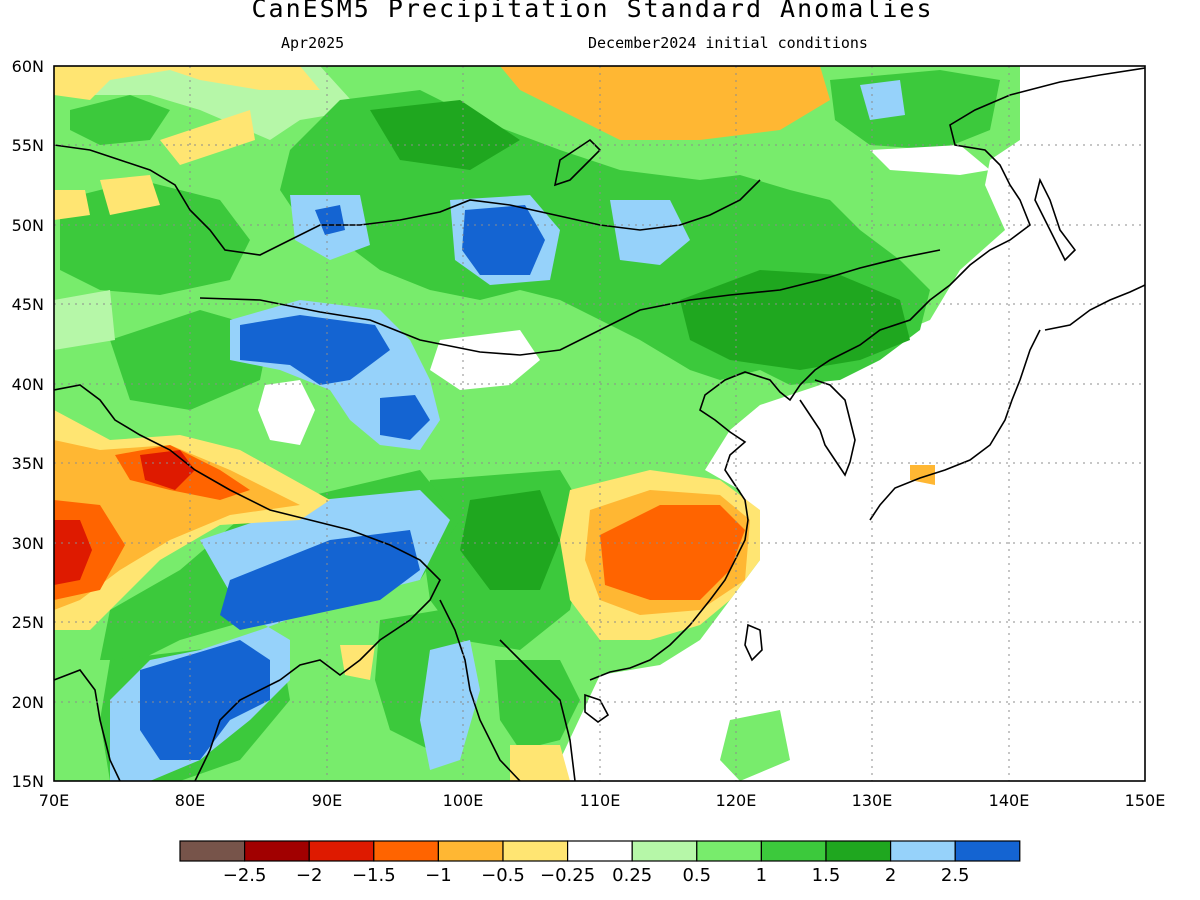 The height and width of the screenshot is (900, 1200). Describe the element at coordinates (600, 863) in the screenshot. I see `colorbar: −2.5 −2 −1.5 −1 −0.5 −0.25 0.25 0.5 1 1.5 2 2.5` at that location.